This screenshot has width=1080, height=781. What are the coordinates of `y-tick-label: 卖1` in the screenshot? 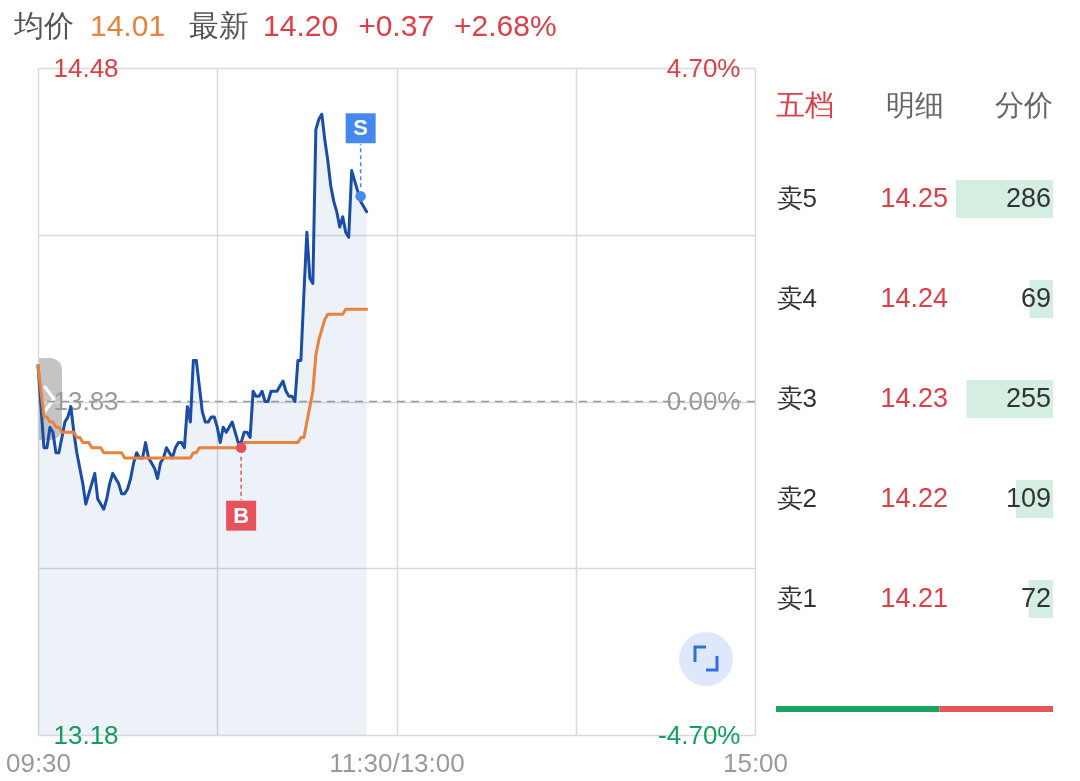 It's located at (796, 598).